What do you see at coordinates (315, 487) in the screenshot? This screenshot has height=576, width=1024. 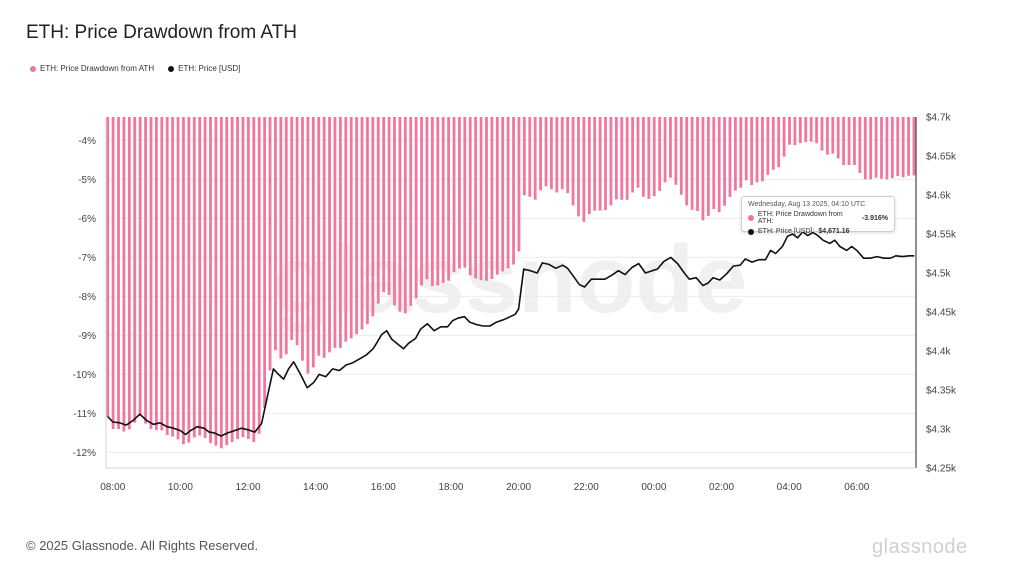 I see `x-tick-label: 14:00` at bounding box center [315, 487].